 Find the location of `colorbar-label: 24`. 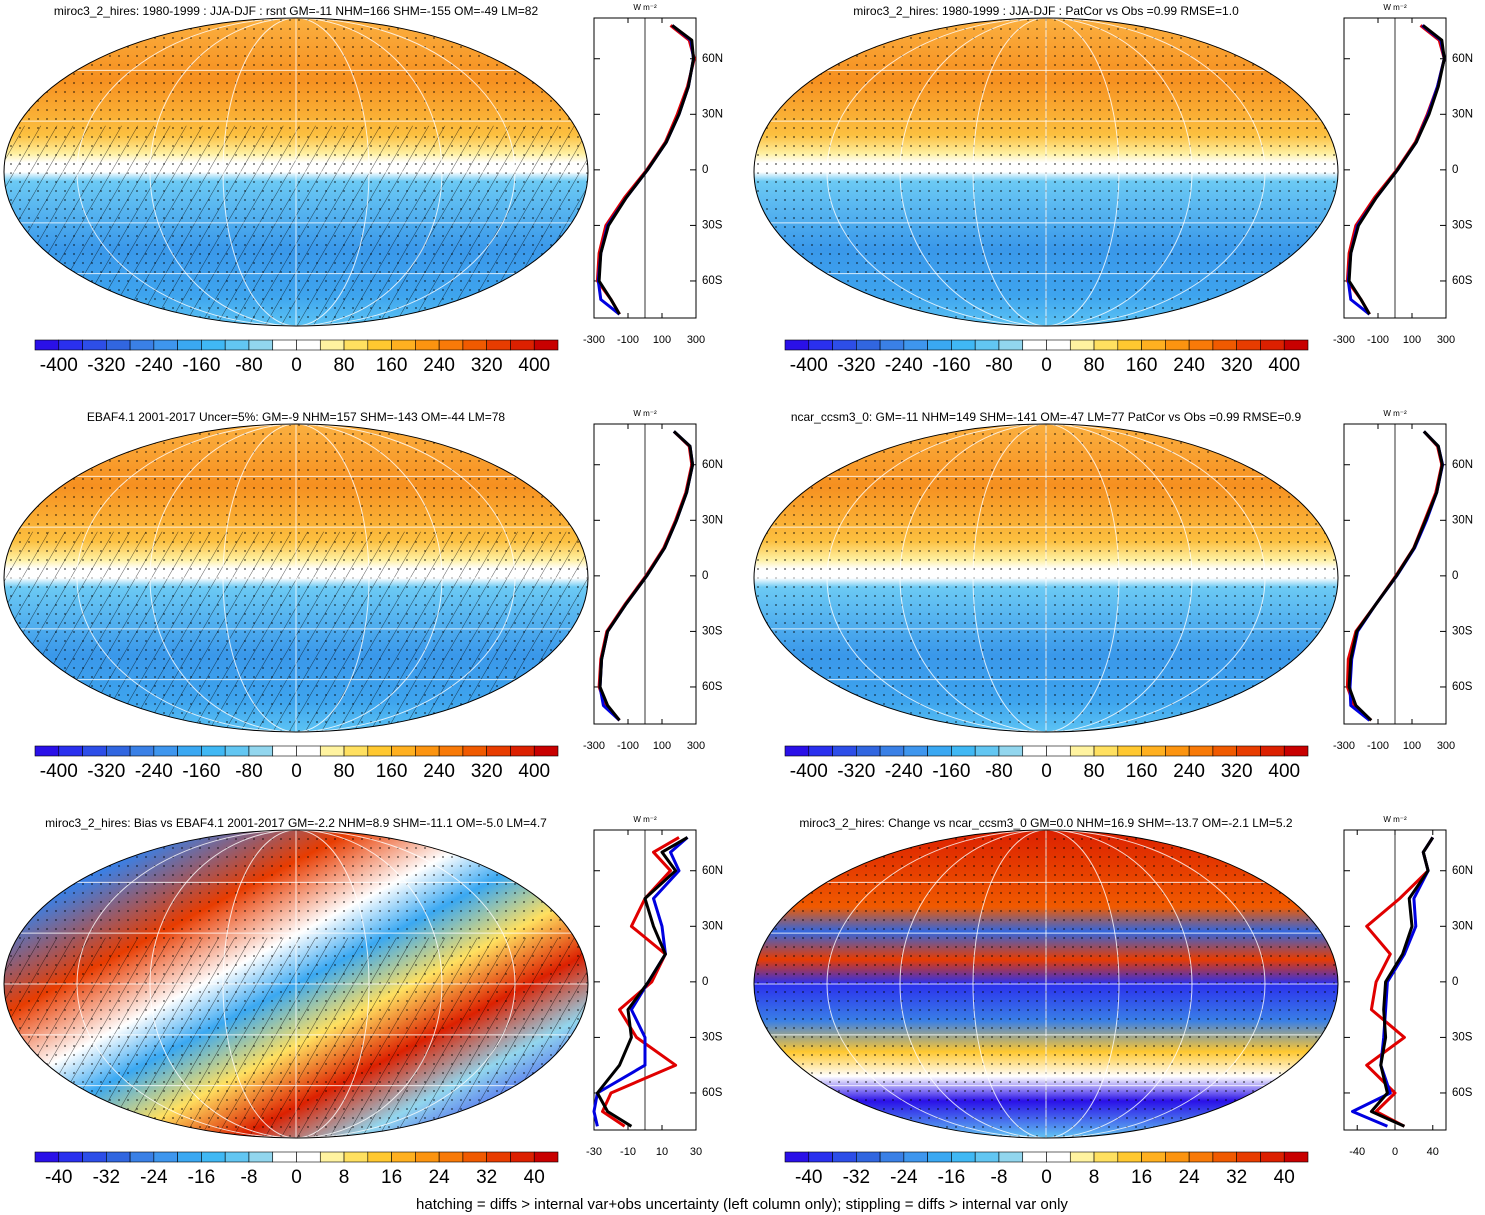

colorbar-label: 24 is located at coordinates (440, 1177).